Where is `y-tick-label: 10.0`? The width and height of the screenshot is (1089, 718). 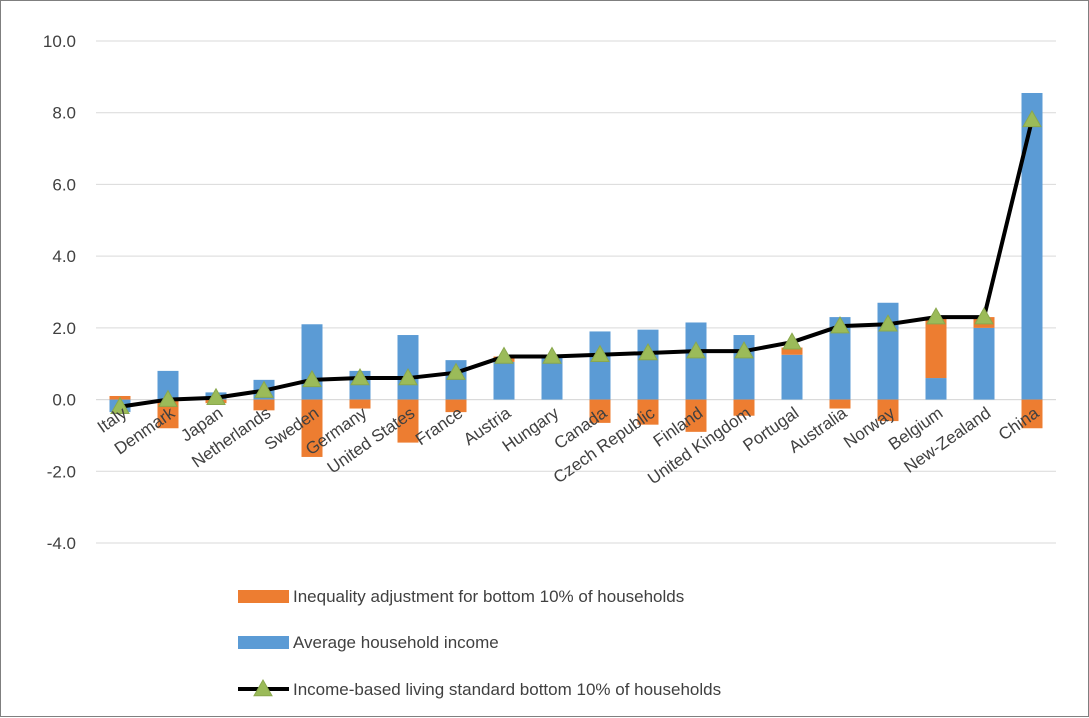 y-tick-label: 10.0 is located at coordinates (59, 41).